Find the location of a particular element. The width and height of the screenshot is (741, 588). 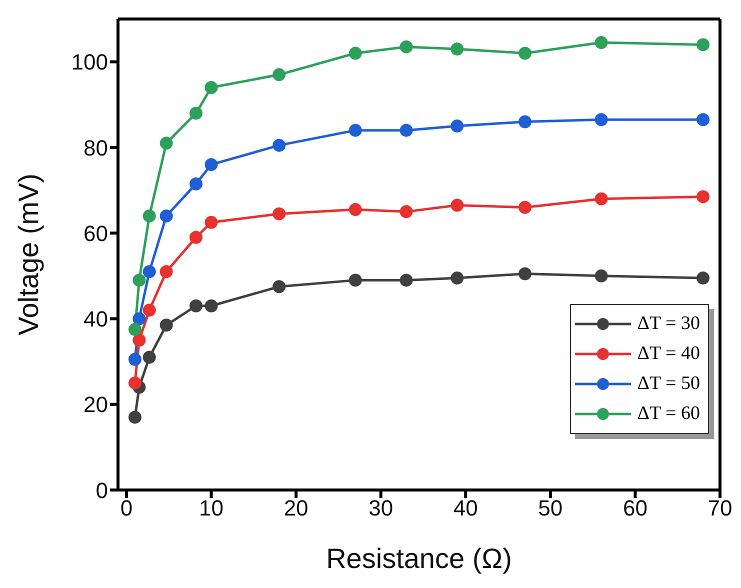

x-tick-label: 60 is located at coordinates (635, 508).